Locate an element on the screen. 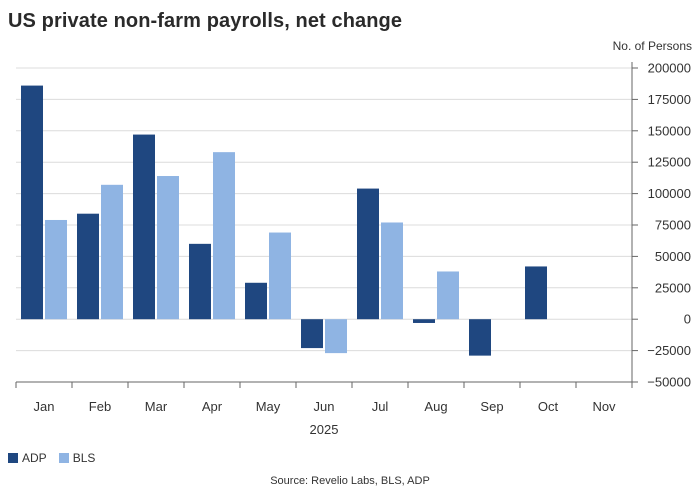  legend: ADP BLS is located at coordinates (51, 458).